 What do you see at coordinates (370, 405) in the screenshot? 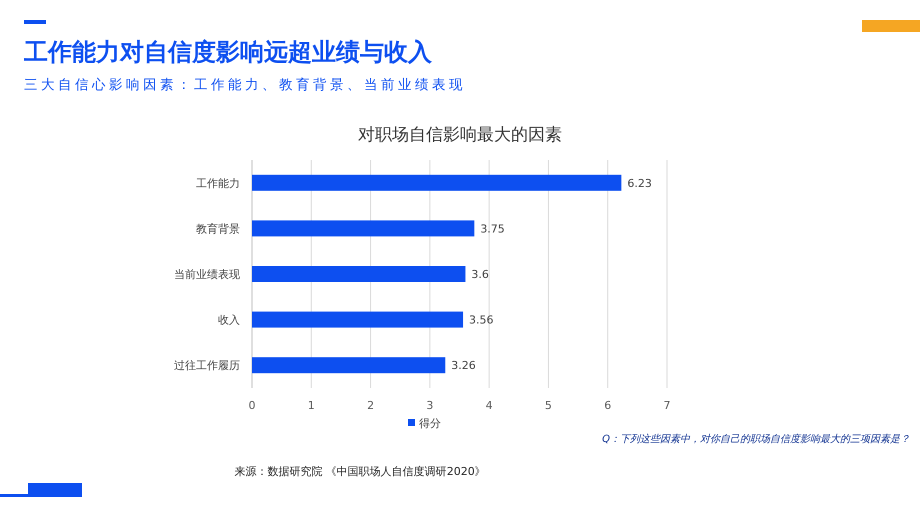
I see `x-tick-label: 2` at bounding box center [370, 405].